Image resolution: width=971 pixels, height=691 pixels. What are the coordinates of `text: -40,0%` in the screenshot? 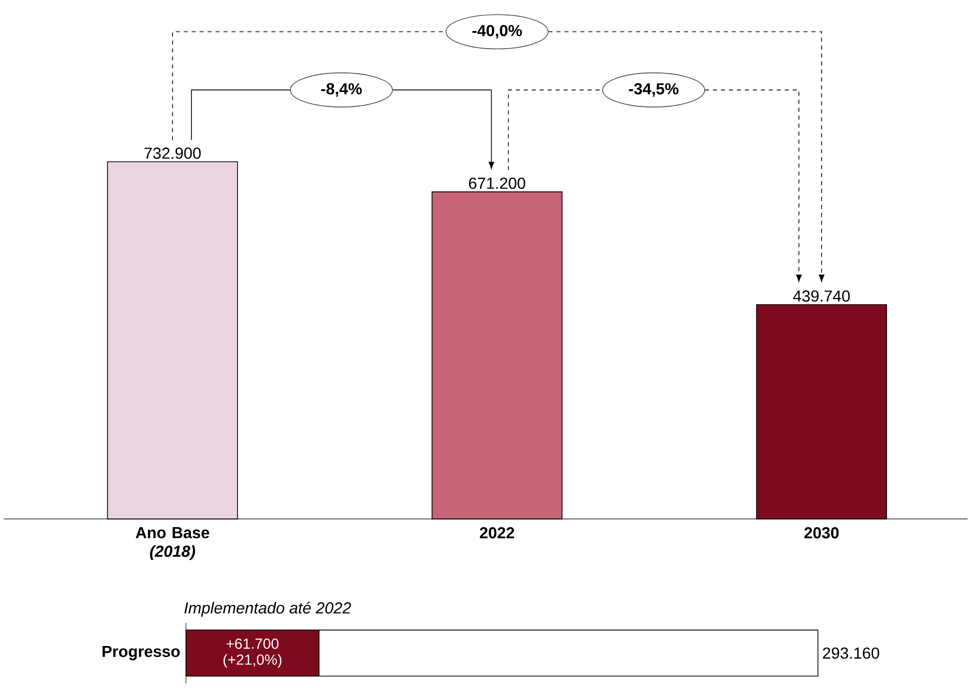 It's located at (497, 31).